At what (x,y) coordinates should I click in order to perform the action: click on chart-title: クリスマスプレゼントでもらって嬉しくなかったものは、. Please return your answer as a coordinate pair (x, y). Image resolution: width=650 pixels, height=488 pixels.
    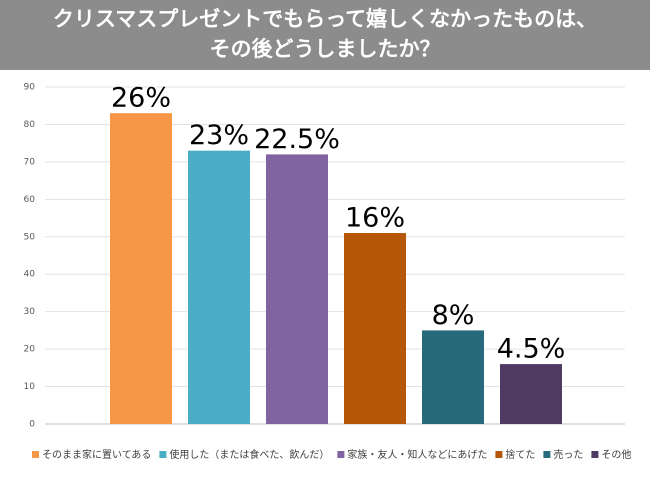
    Looking at the image, I should click on (325, 19).